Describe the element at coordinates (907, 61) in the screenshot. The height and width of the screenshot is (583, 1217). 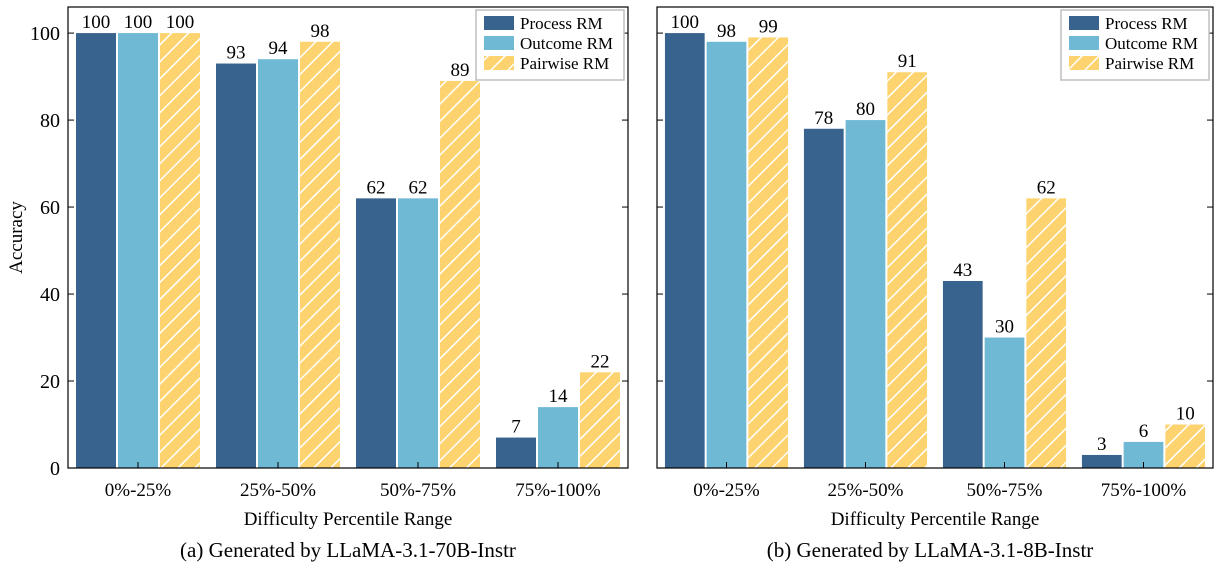
I see `data-label: 91` at that location.